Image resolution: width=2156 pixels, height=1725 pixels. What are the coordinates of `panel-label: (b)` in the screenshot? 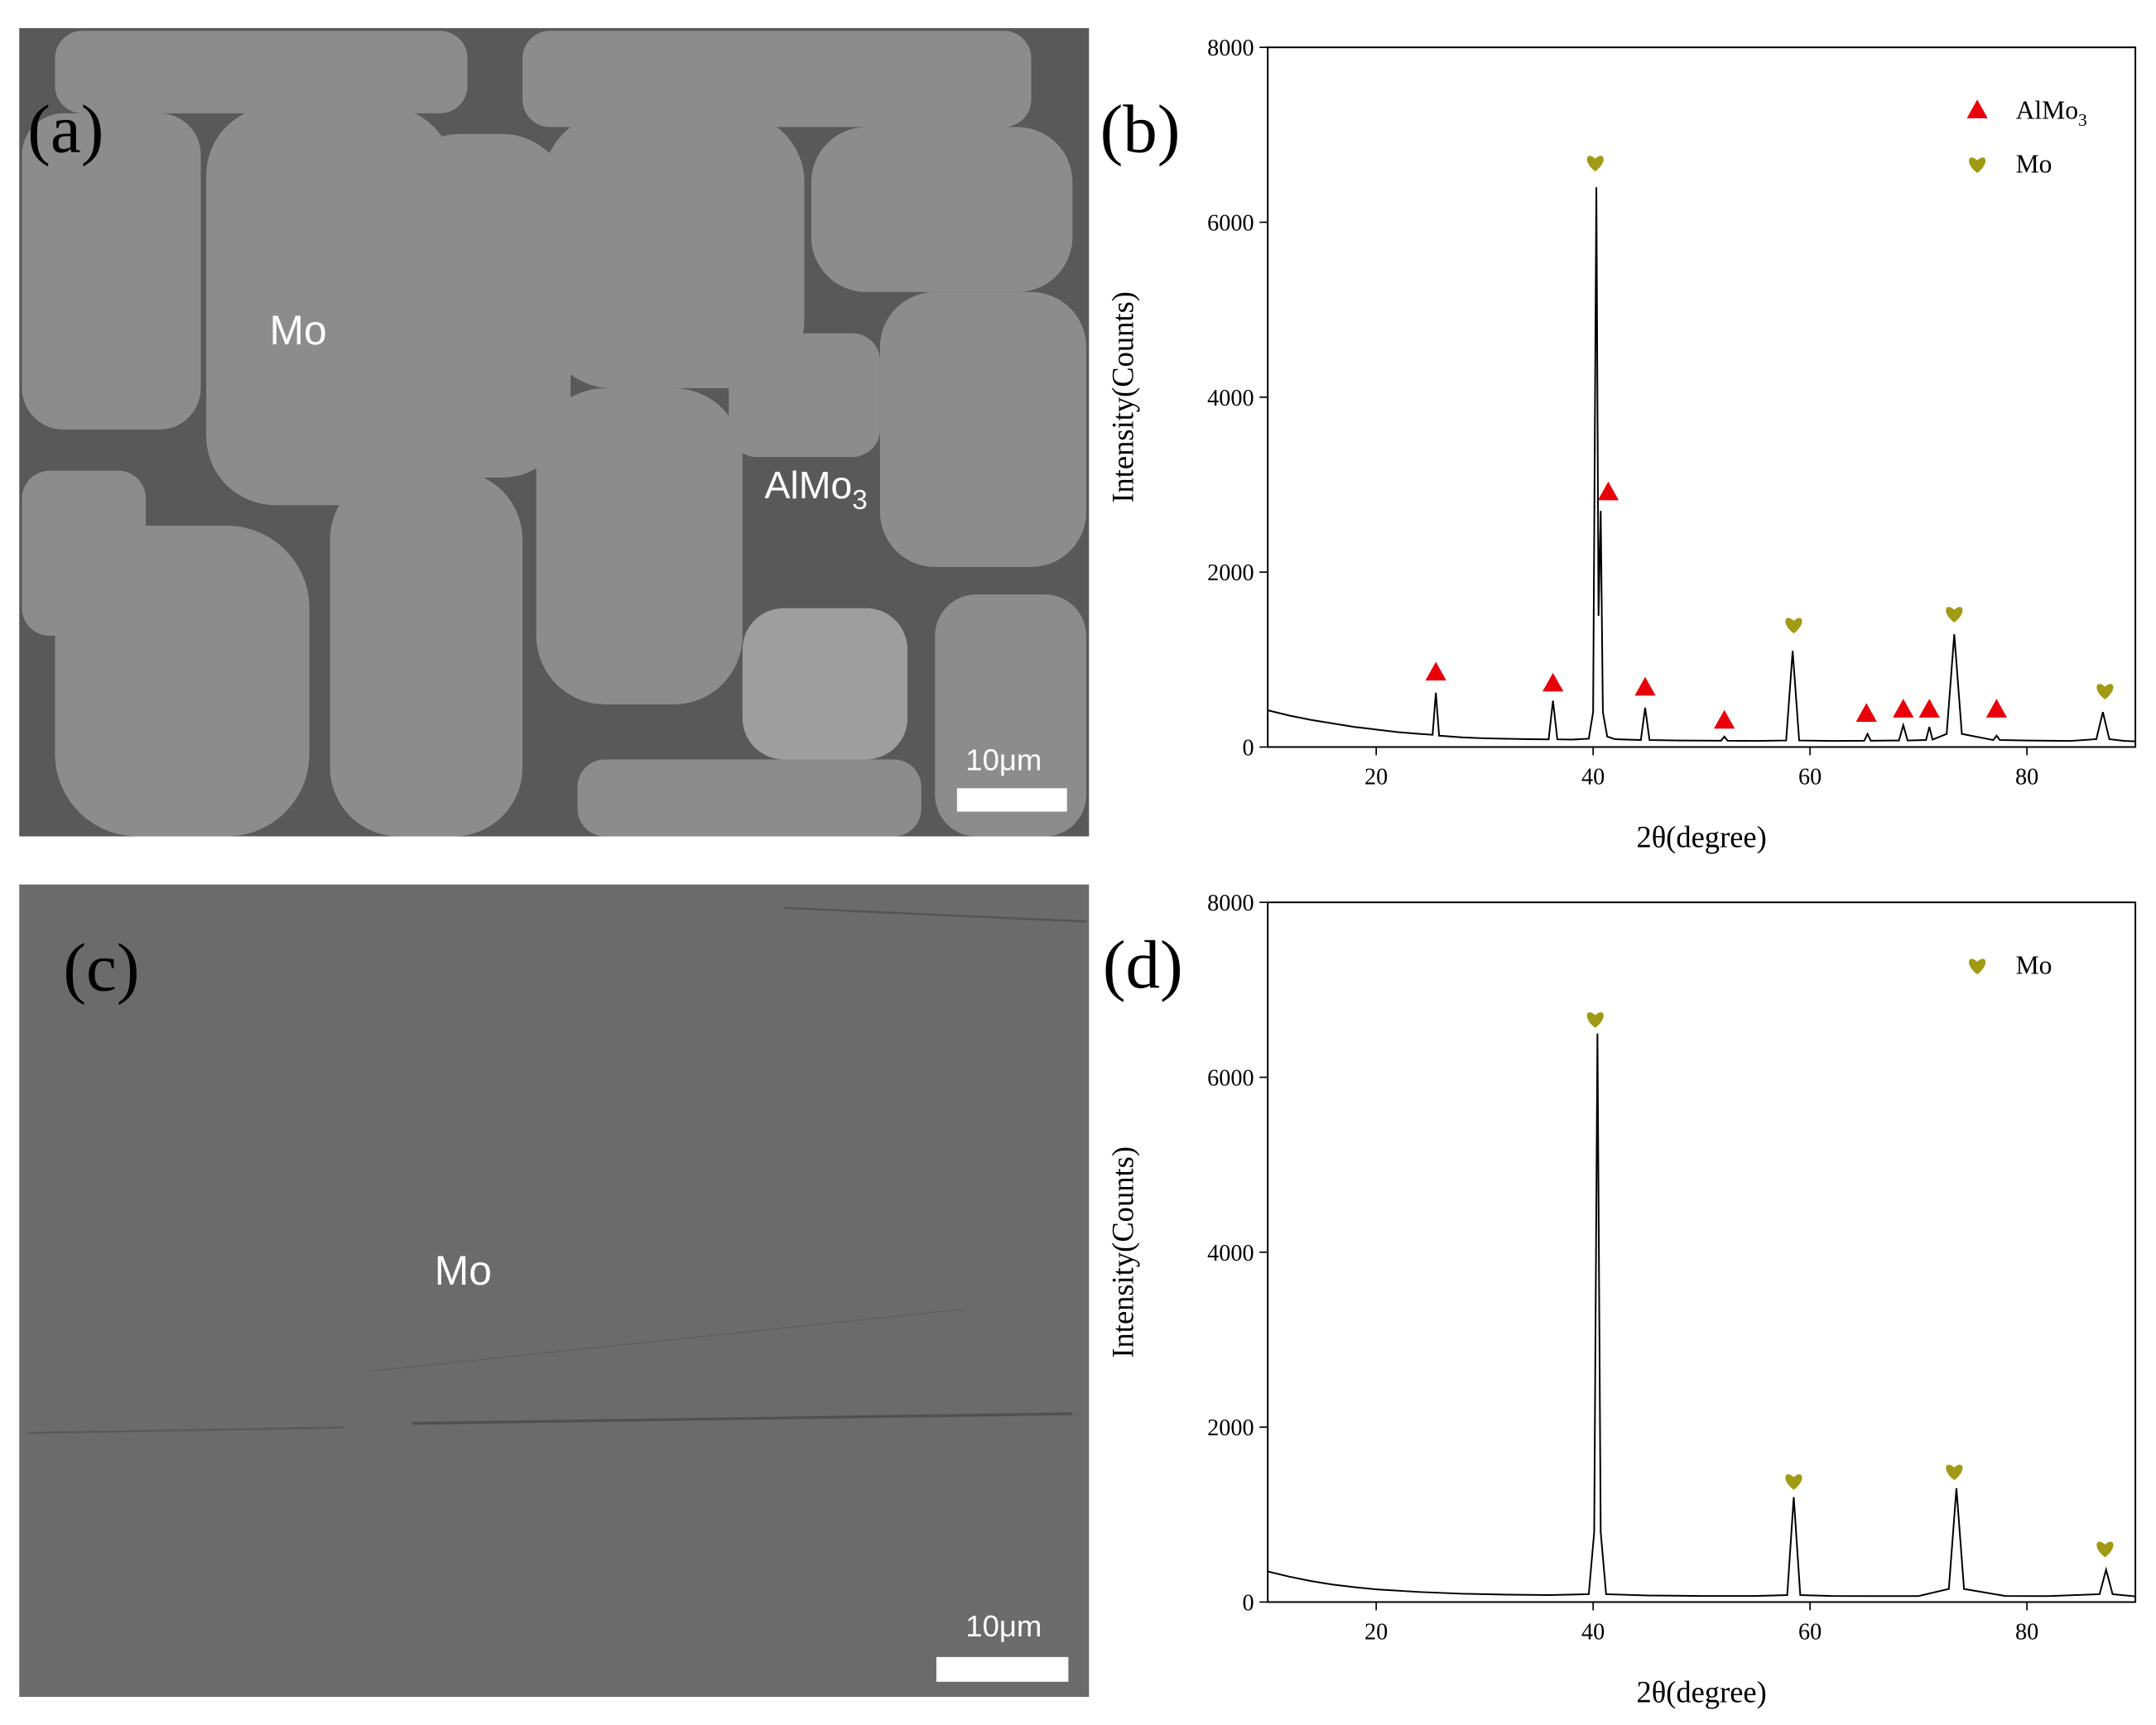 It's located at (1140, 128).